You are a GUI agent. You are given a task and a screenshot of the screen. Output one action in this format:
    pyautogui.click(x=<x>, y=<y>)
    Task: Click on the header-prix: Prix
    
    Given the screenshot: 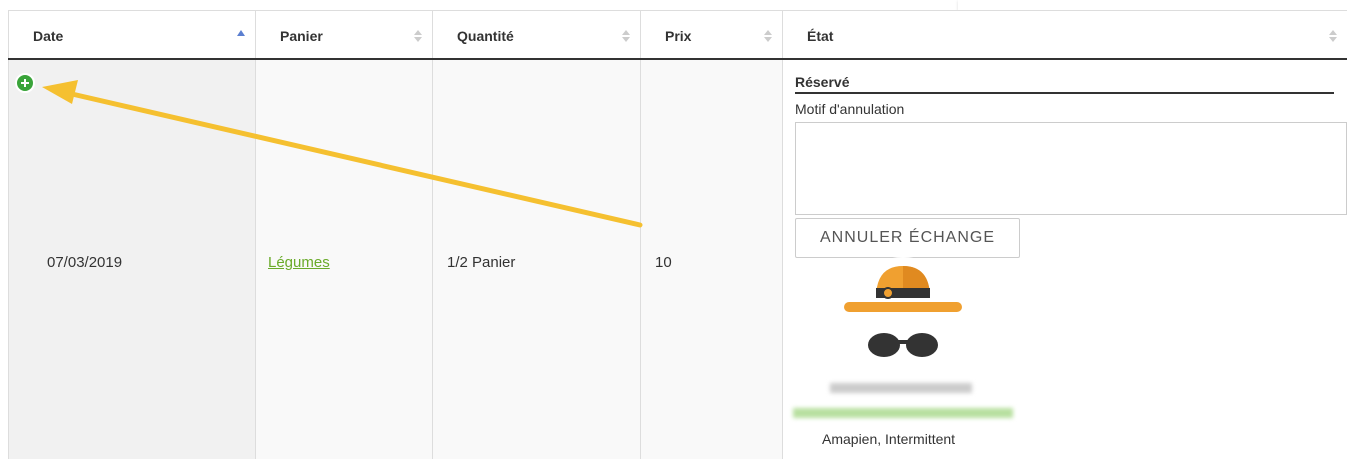 What is the action you would take?
    pyautogui.click(x=711, y=34)
    